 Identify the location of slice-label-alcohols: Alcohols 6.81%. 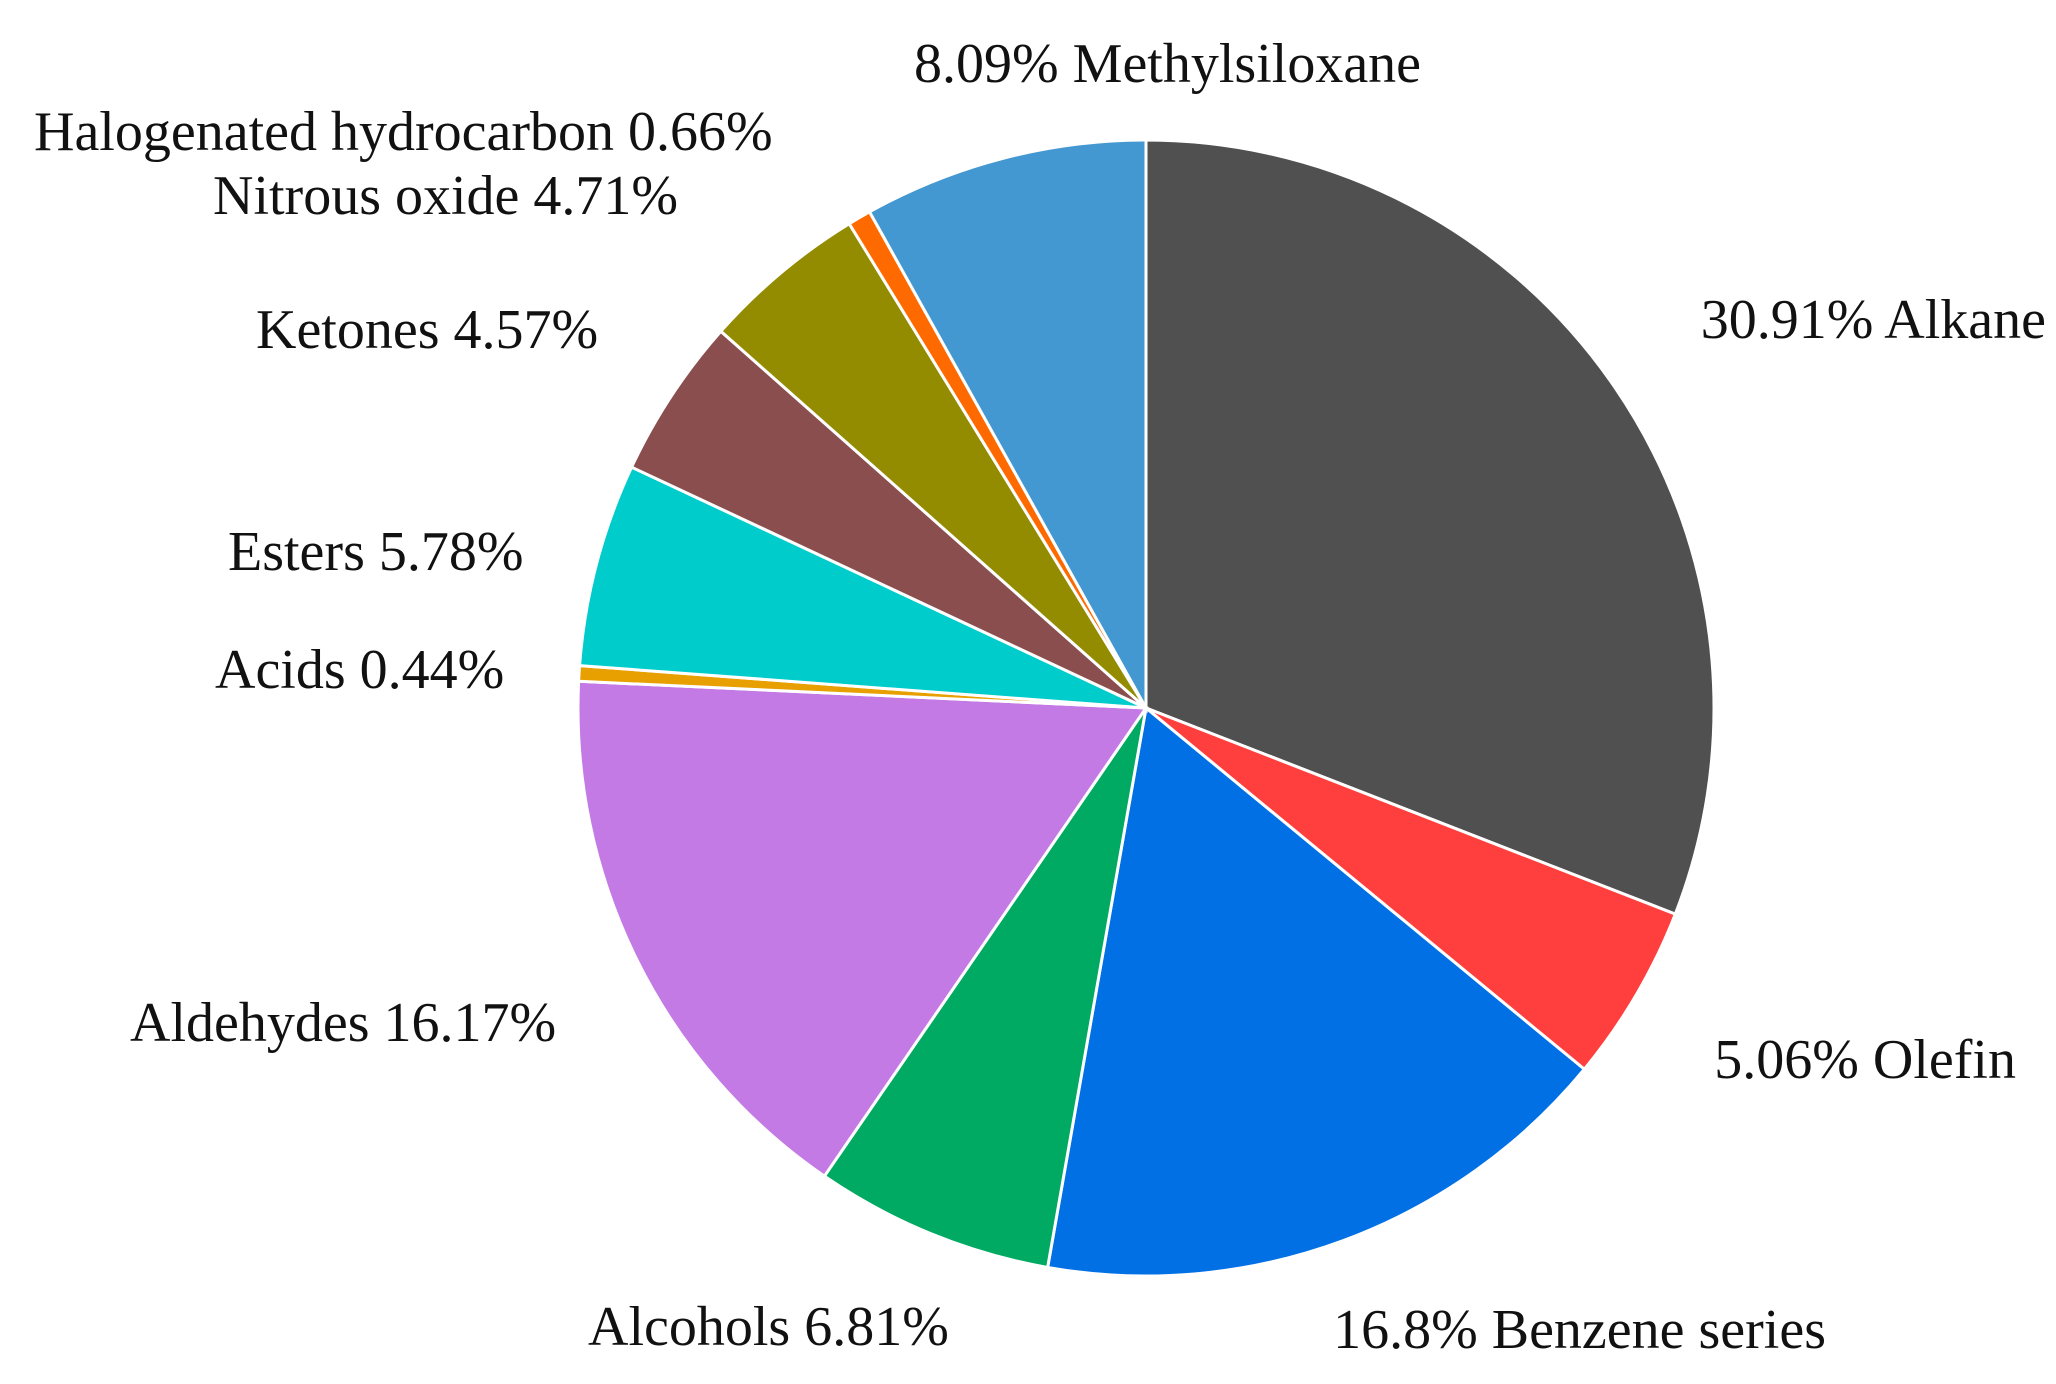
(768, 1327).